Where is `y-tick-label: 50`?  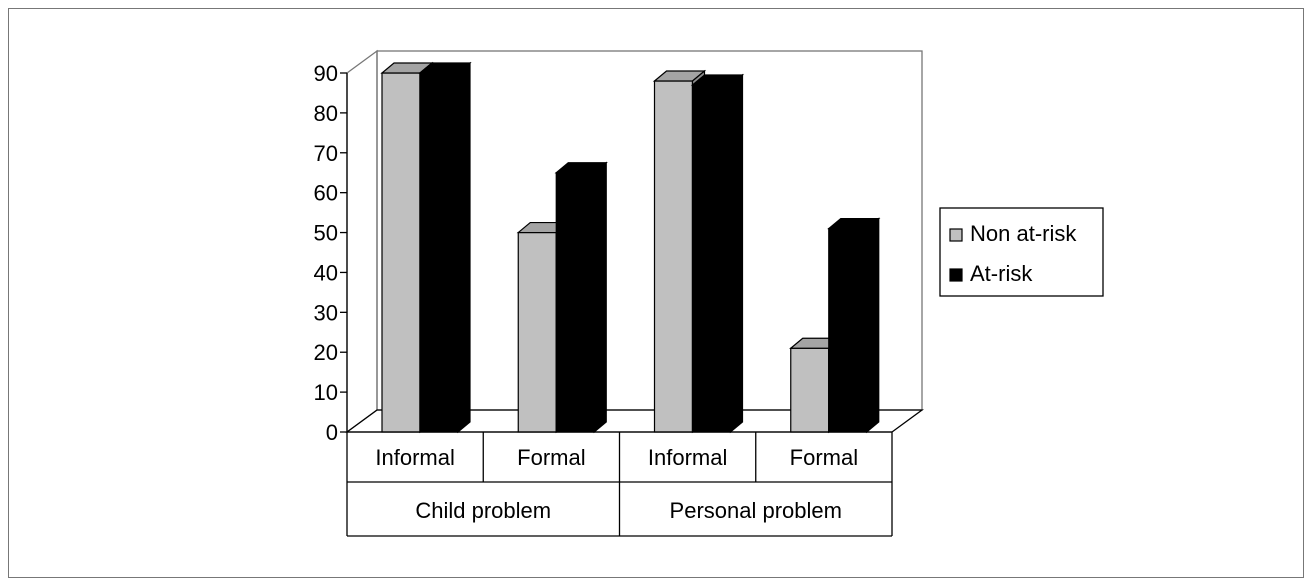 y-tick-label: 50 is located at coordinates (326, 233).